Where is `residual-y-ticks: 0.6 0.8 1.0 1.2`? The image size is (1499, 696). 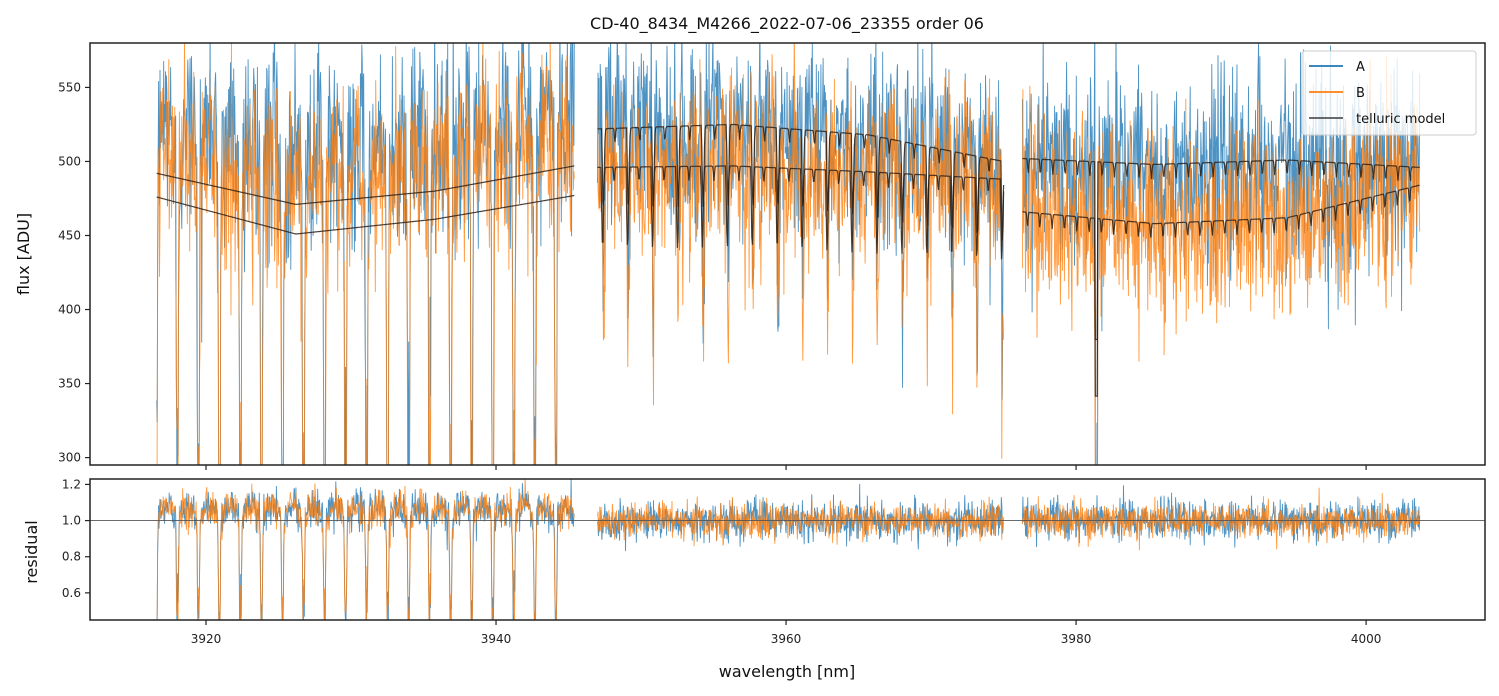 residual-y-ticks: 0.6 0.8 1.0 1.2 is located at coordinates (76, 538).